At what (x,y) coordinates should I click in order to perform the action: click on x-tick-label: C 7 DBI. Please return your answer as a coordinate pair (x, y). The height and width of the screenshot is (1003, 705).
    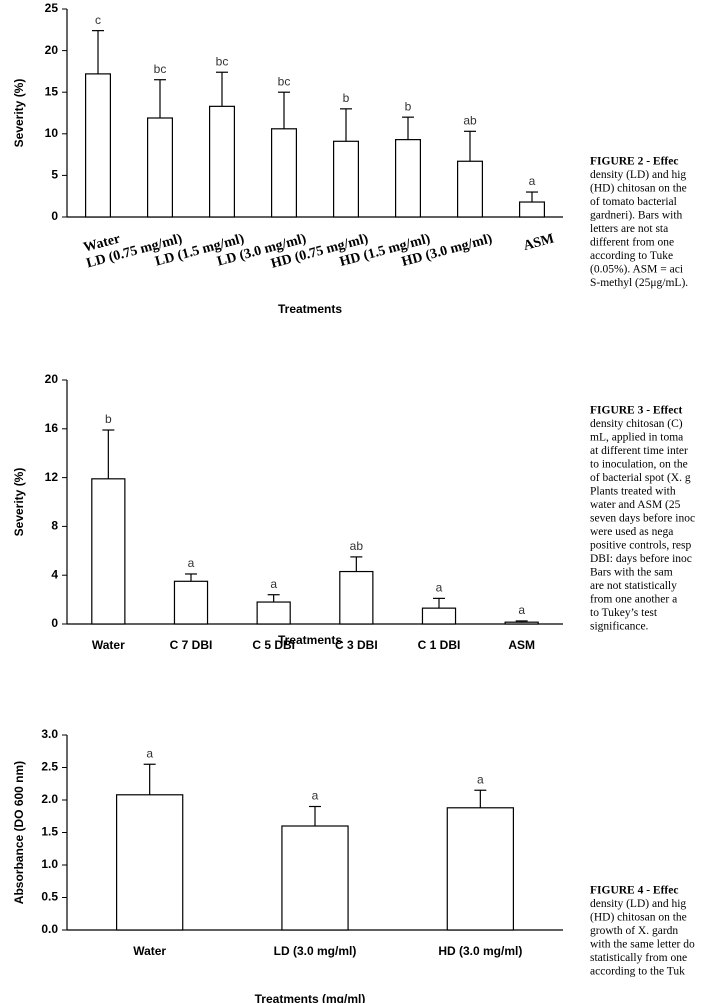
    Looking at the image, I should click on (191, 645).